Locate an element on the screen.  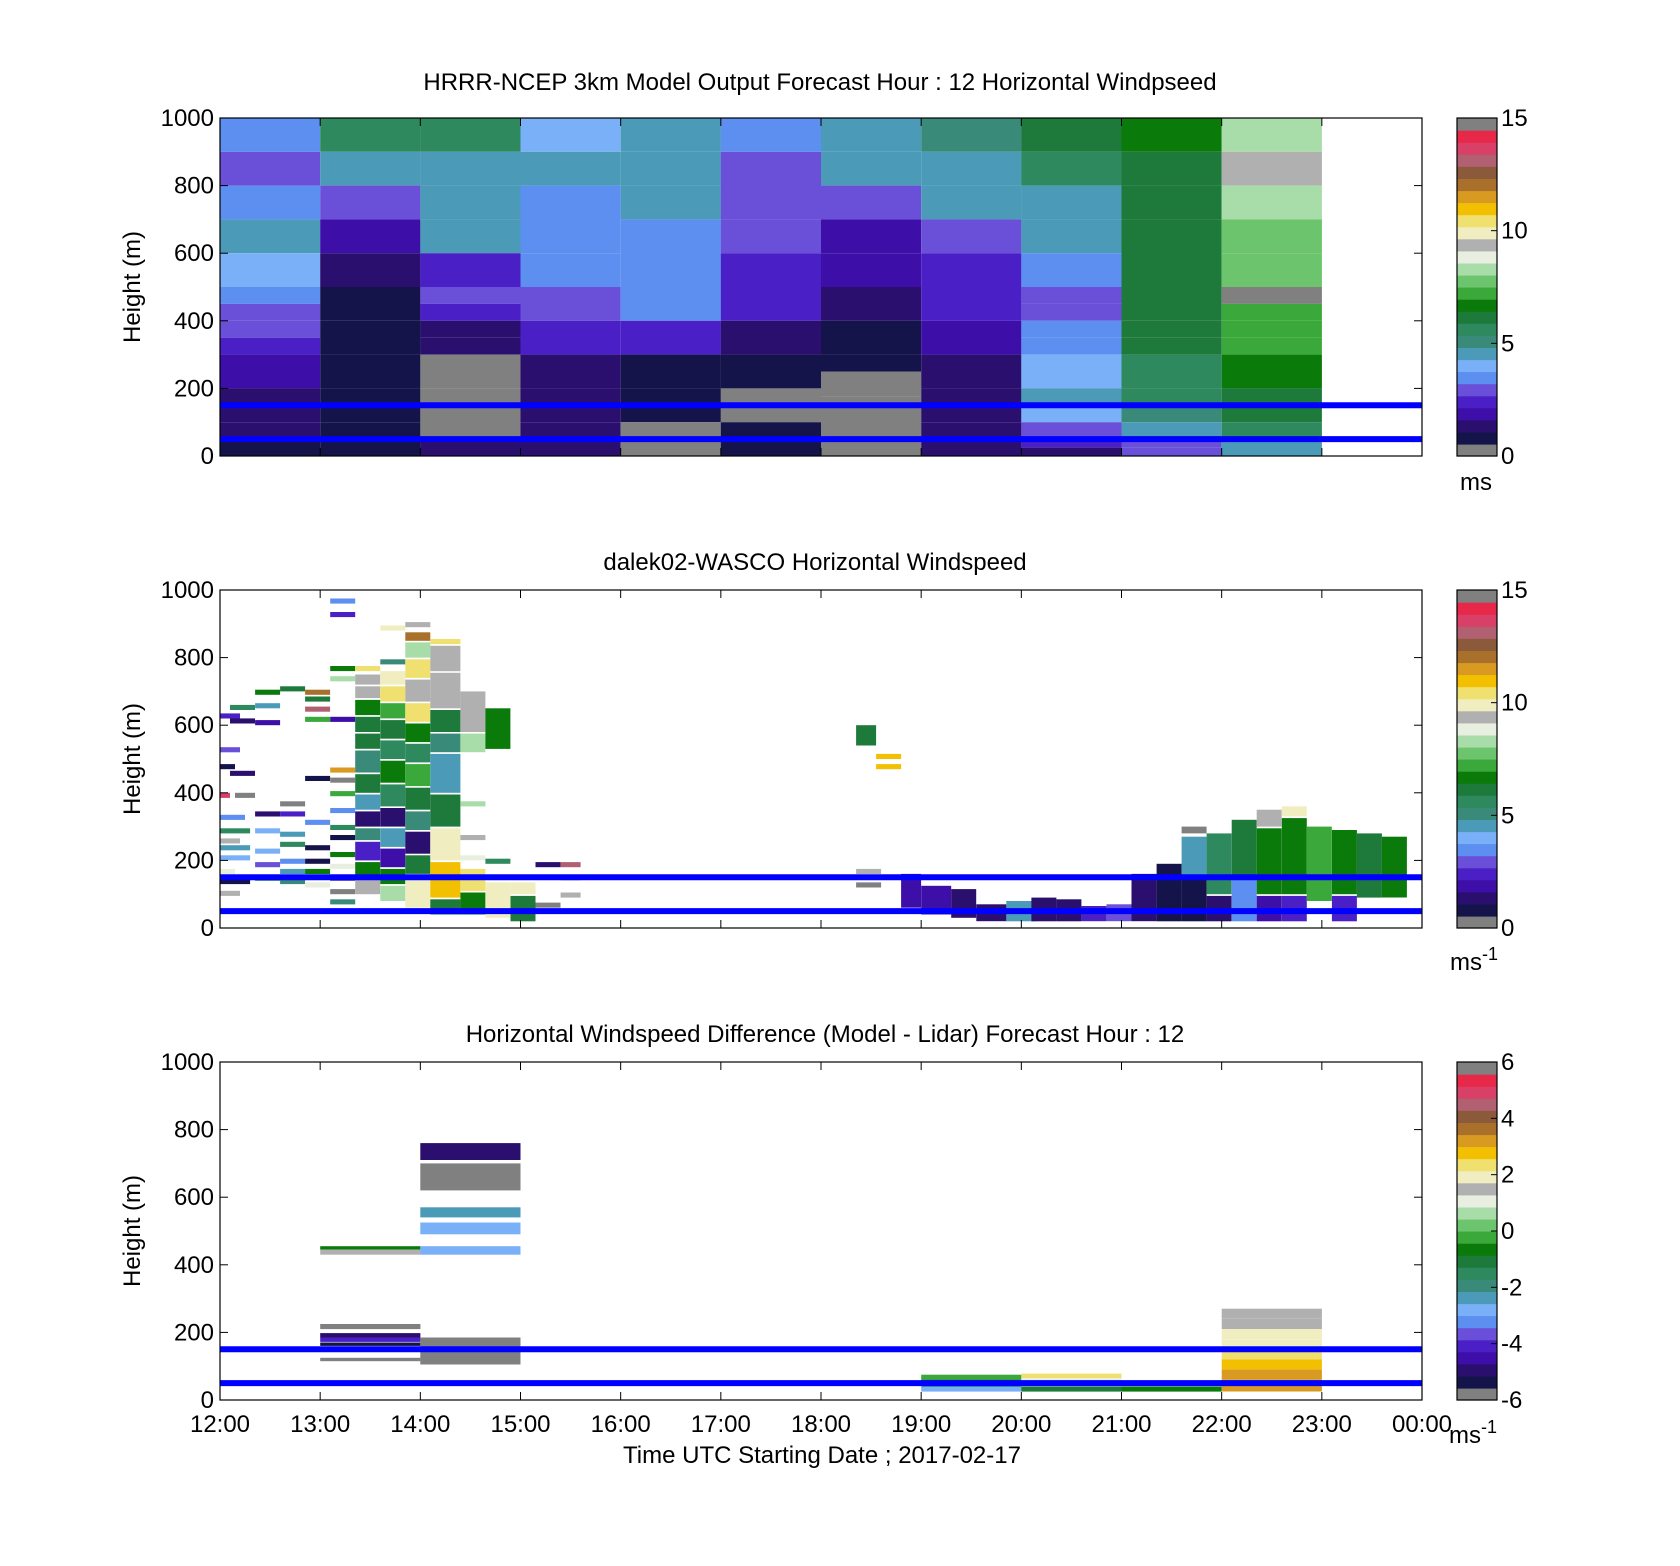
colorbar-tick-label: 10 is located at coordinates (1514, 703).